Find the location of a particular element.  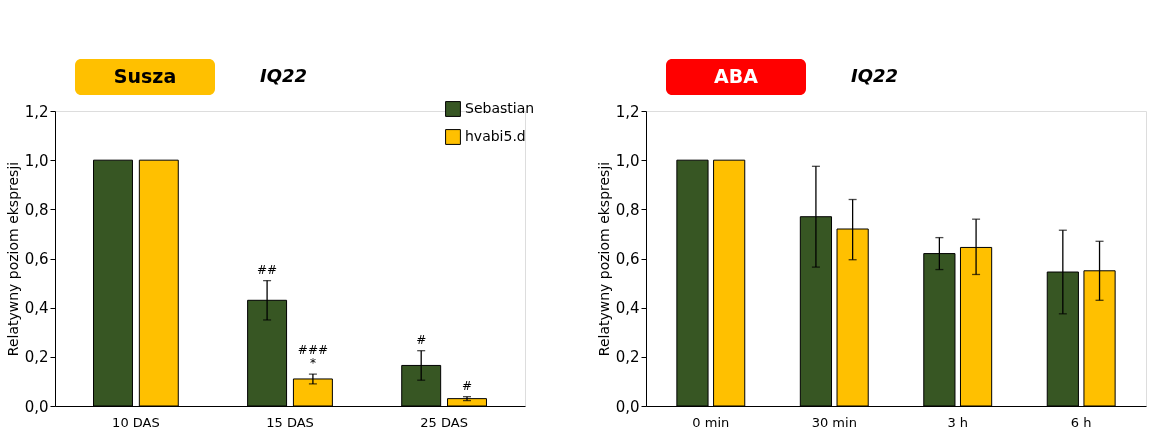

data-label: ### * is located at coordinates (312, 357).